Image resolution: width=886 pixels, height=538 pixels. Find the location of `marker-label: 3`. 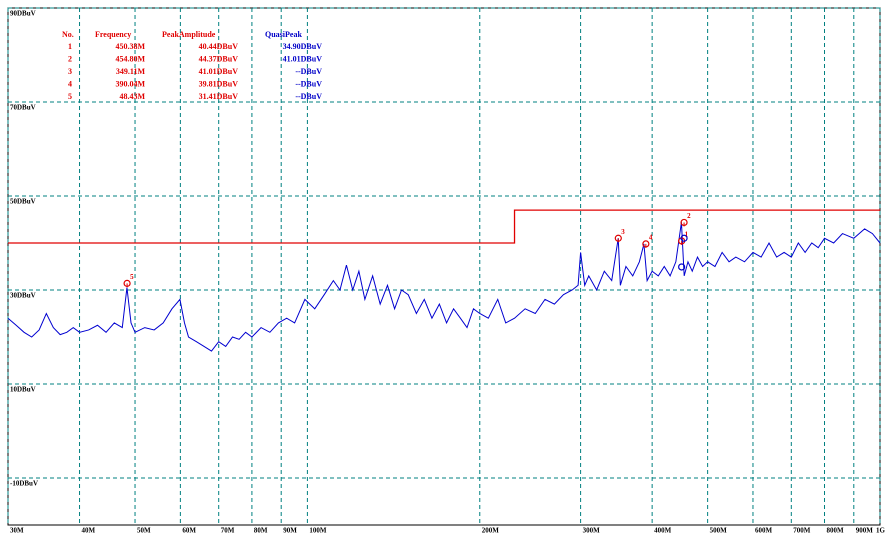

marker-label: 3 is located at coordinates (623, 232).